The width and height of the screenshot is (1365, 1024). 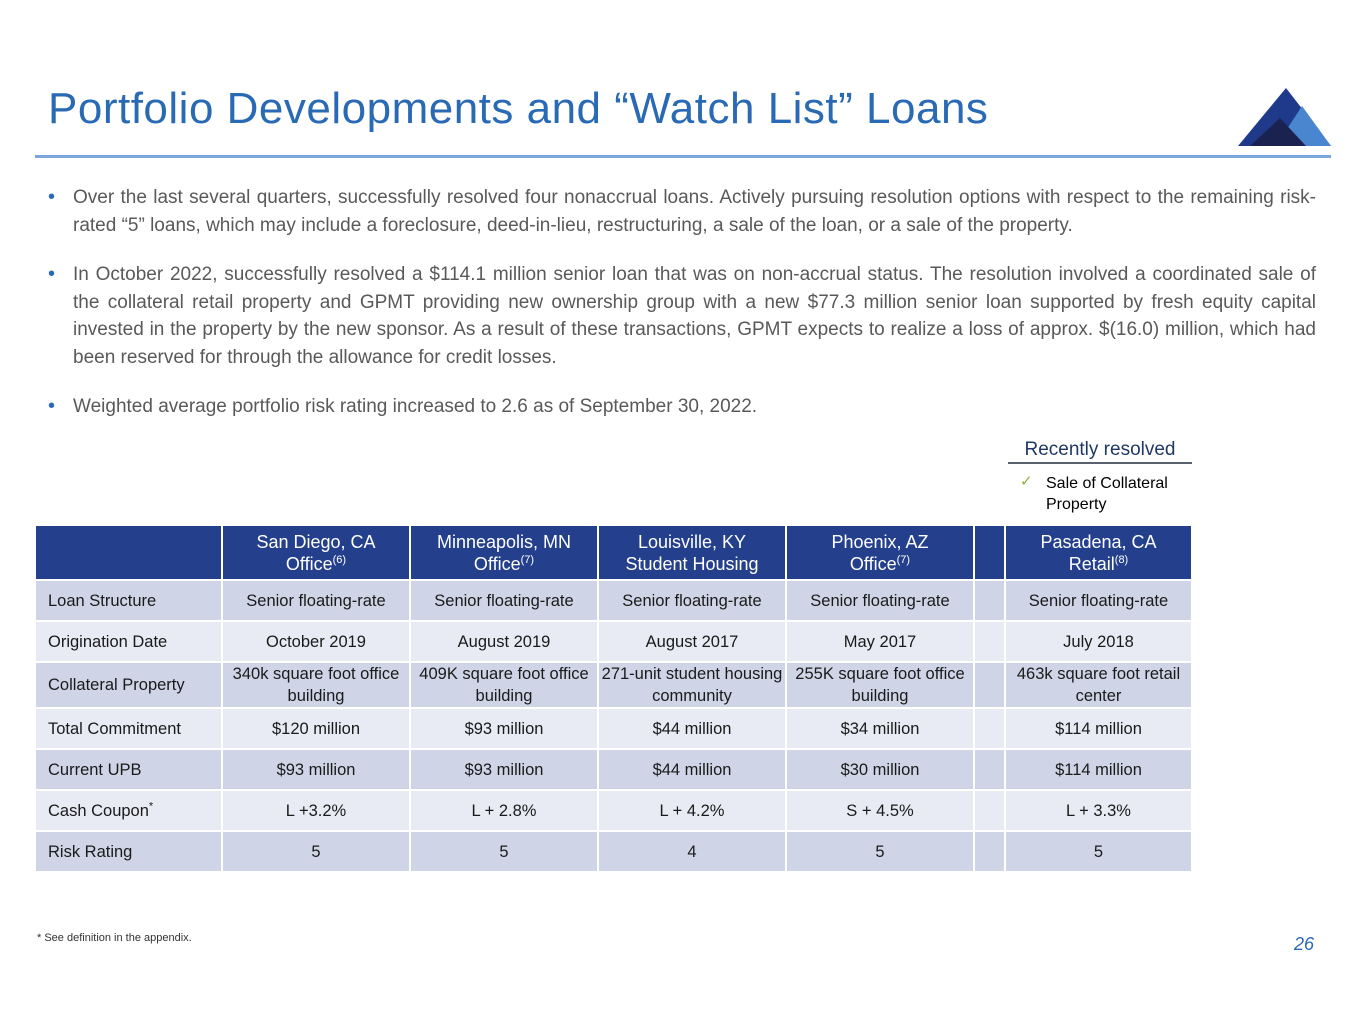 What do you see at coordinates (108, 641) in the screenshot?
I see `row-label-text: Origination Date` at bounding box center [108, 641].